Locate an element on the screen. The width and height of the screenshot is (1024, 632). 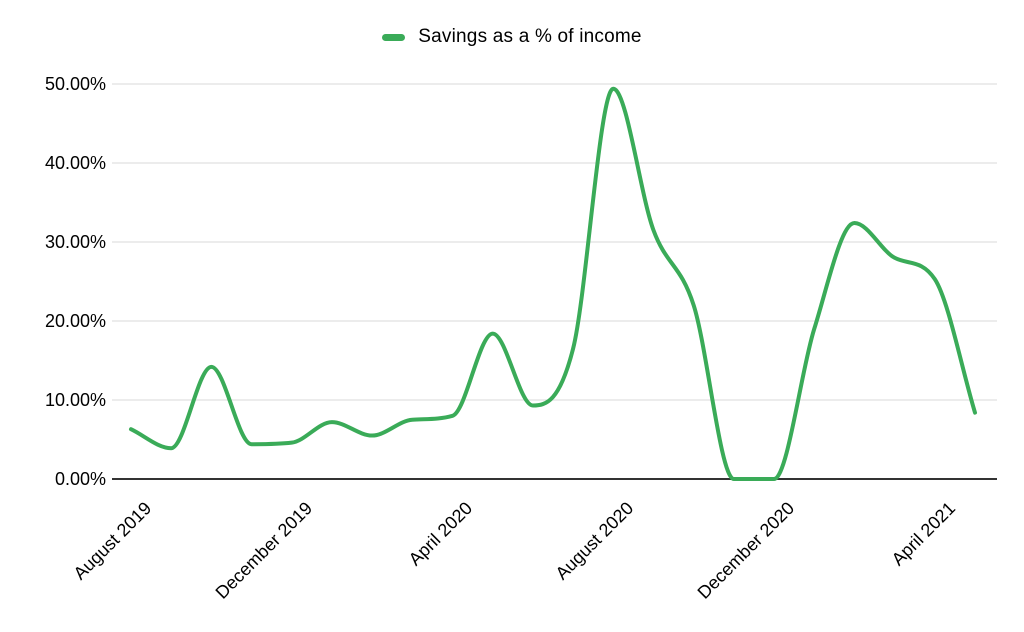
y-tick-label: 0.00% is located at coordinates (80, 479).